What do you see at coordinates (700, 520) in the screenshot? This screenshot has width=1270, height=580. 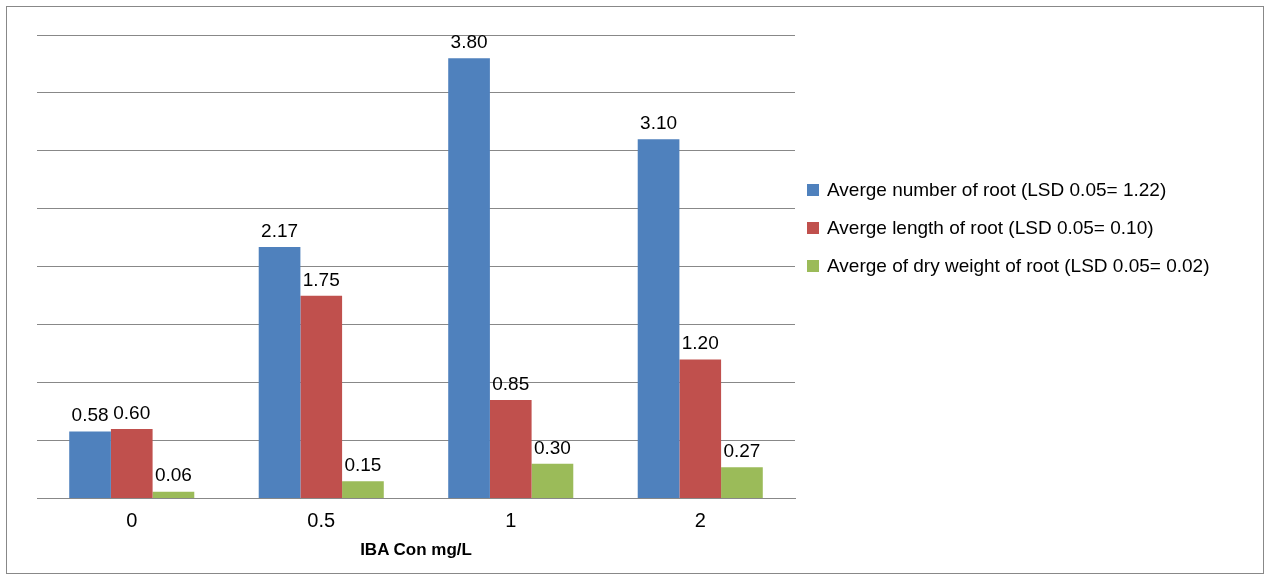 I see `x-tick-label: 2` at bounding box center [700, 520].